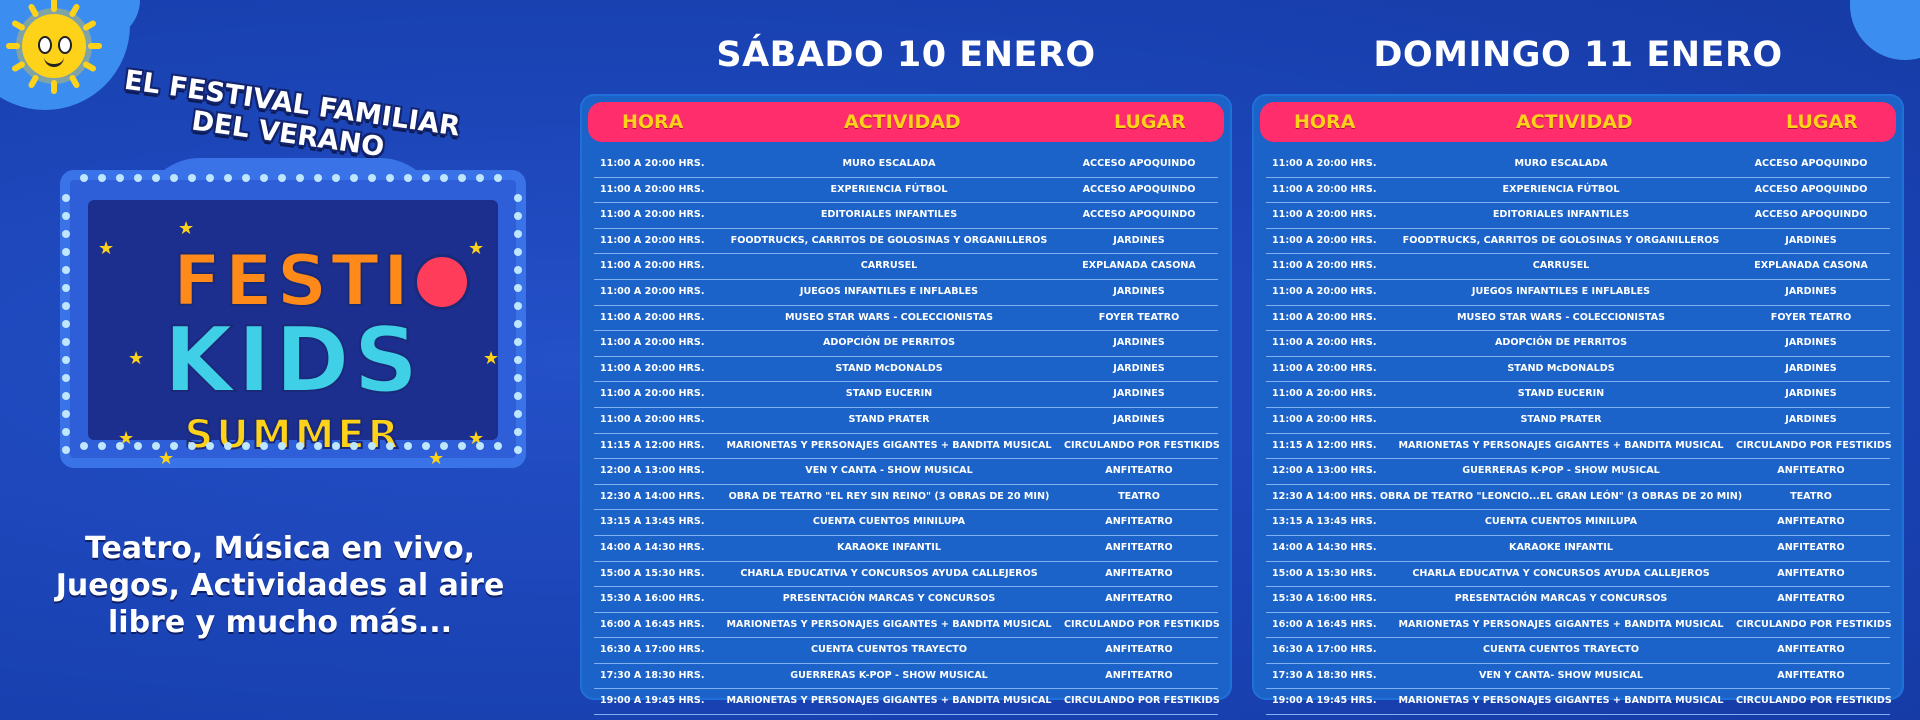 Image resolution: width=1920 pixels, height=720 pixels. I want to click on actividad-cell: STAND McDONALDS, so click(1561, 368).